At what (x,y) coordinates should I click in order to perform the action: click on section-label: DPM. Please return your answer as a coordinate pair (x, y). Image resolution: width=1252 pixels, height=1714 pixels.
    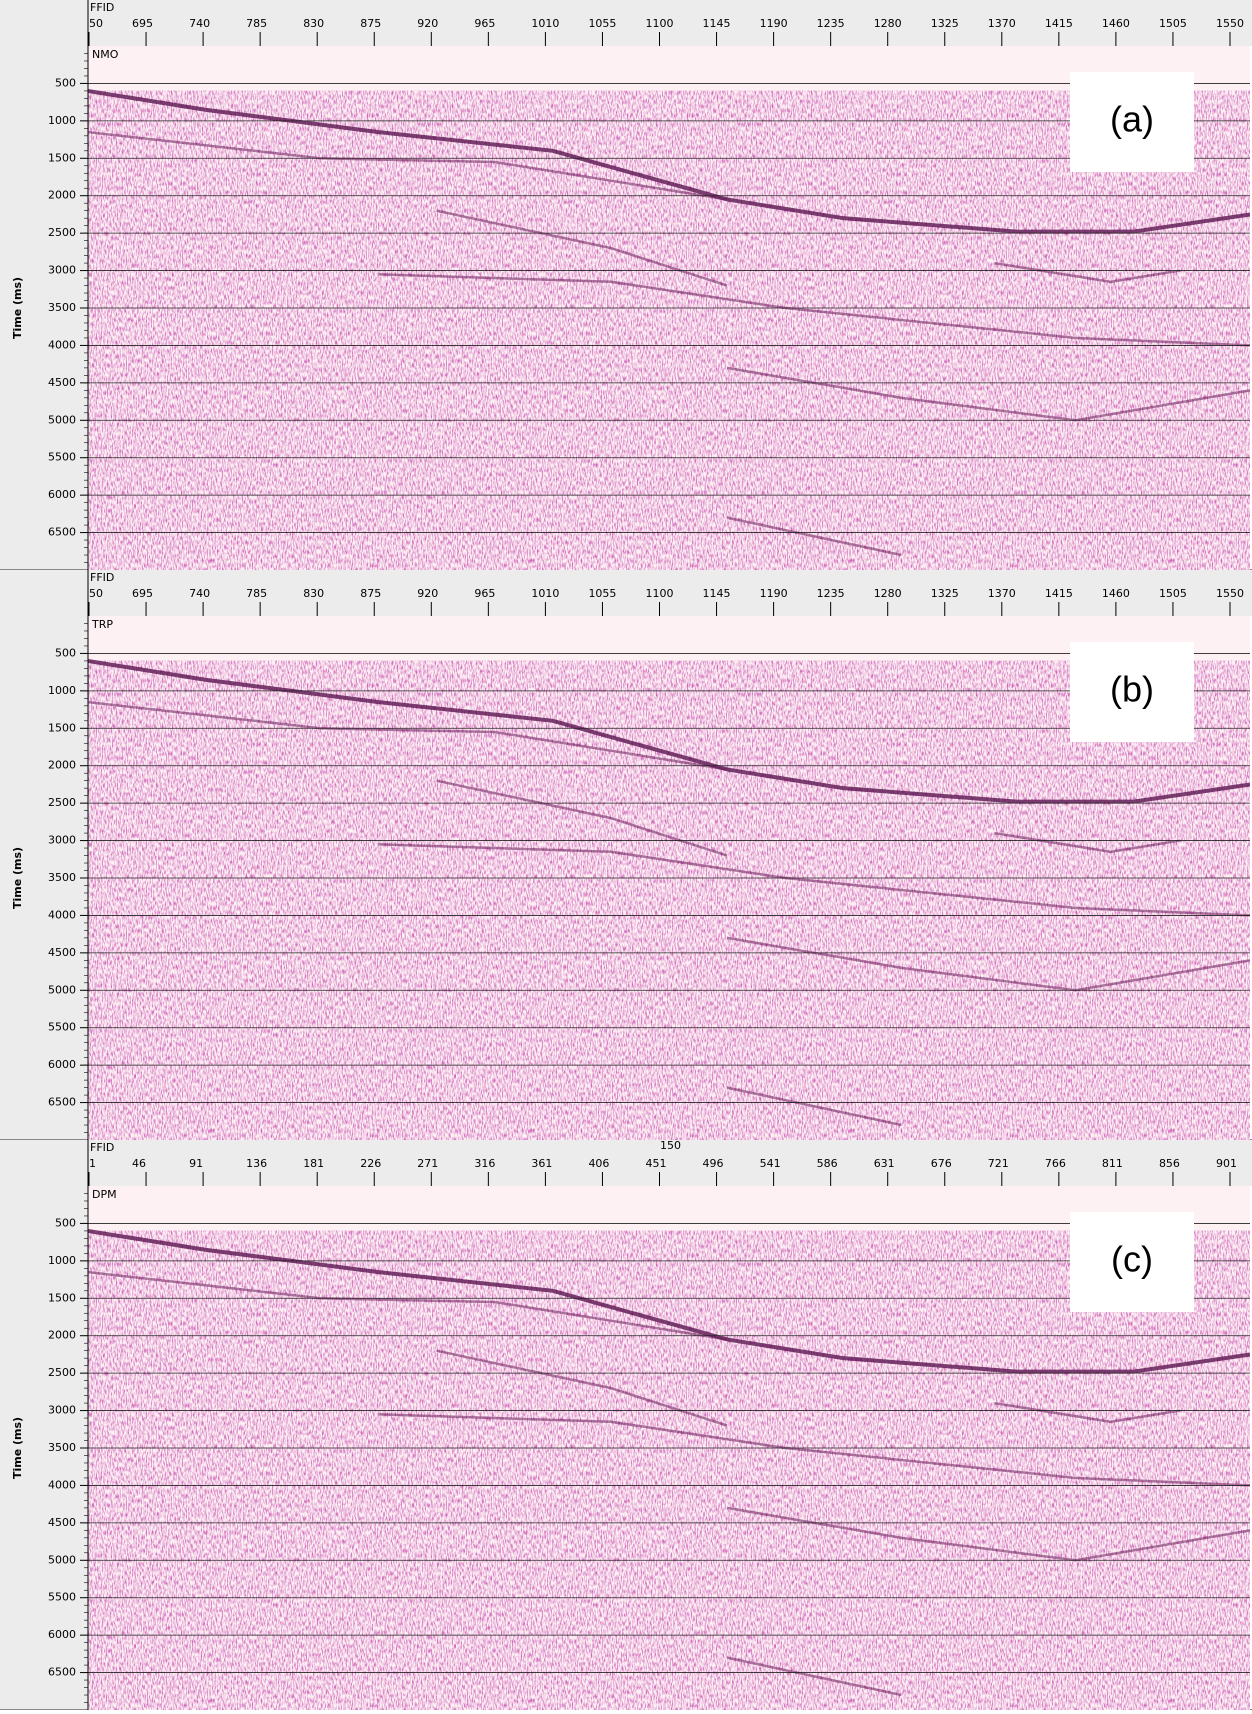
    Looking at the image, I should click on (104, 1194).